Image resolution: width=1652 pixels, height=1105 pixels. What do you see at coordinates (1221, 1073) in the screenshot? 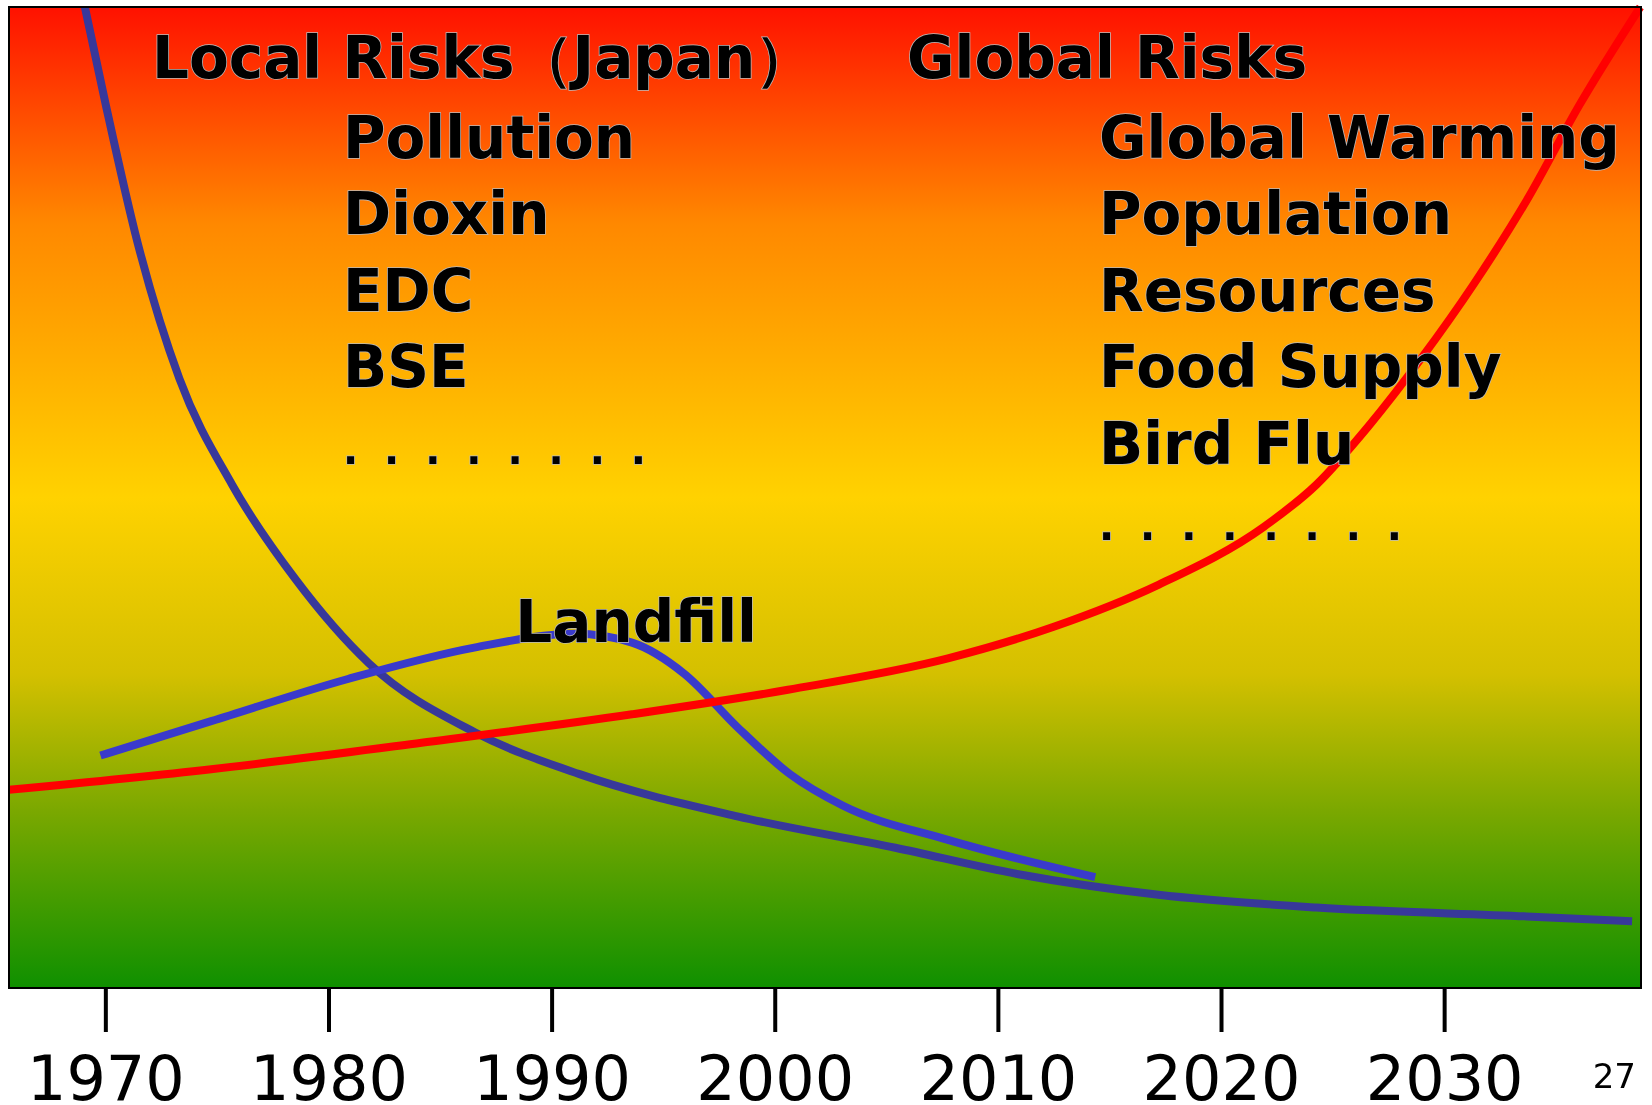
I see `x-tick-label: 2020` at bounding box center [1221, 1073].